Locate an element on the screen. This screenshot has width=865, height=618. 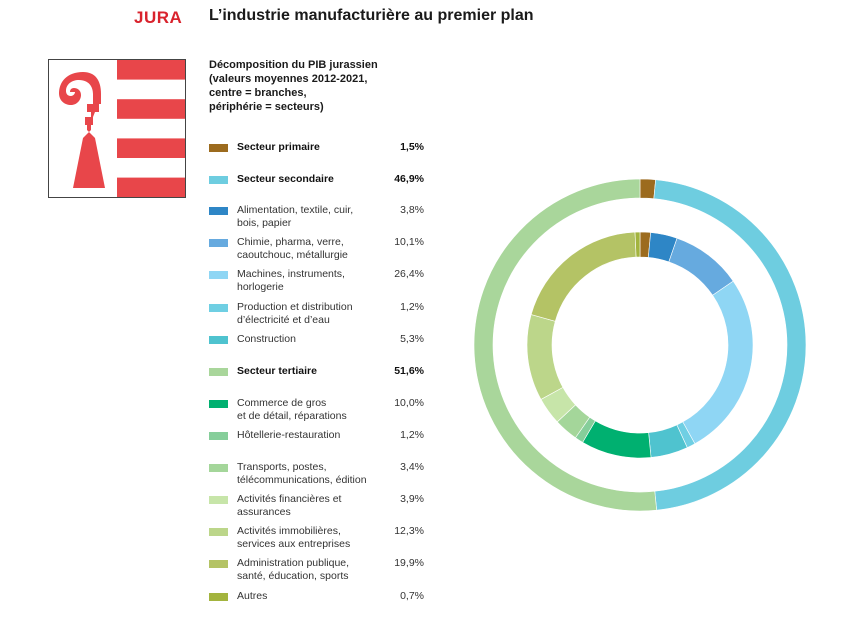
legend-value: 0,7% is located at coordinates (412, 596).